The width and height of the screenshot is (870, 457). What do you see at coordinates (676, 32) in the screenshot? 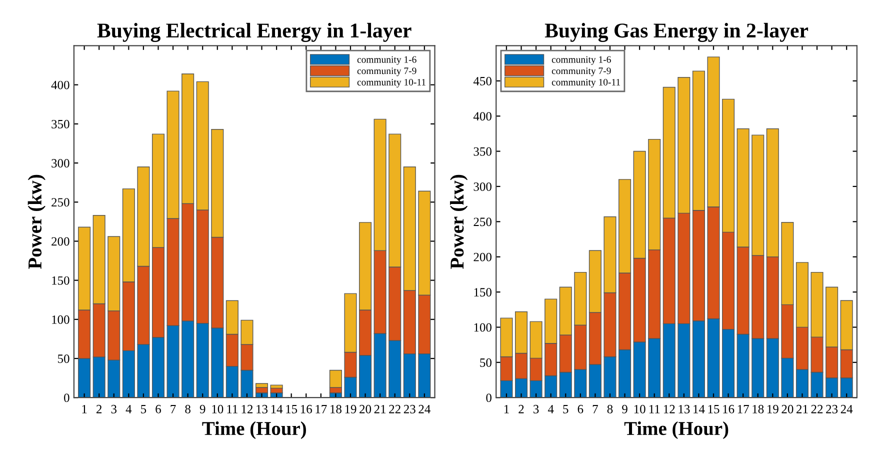
I see `chart-title: Buying Gas Energy in 2-layer` at bounding box center [676, 32].